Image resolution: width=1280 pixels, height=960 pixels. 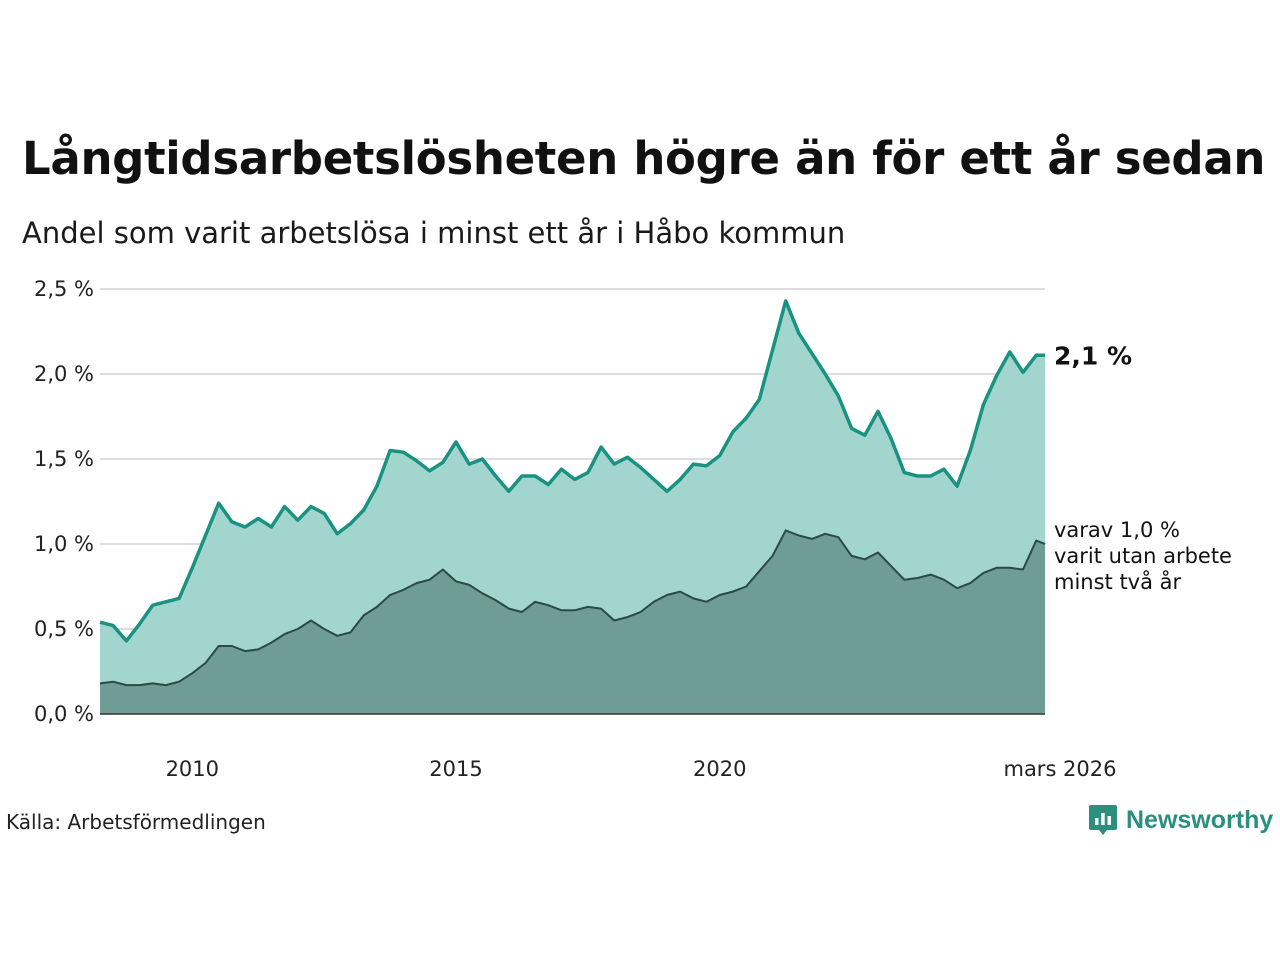 I want to click on y-tick-label: 0,5 %, so click(x=64, y=629).